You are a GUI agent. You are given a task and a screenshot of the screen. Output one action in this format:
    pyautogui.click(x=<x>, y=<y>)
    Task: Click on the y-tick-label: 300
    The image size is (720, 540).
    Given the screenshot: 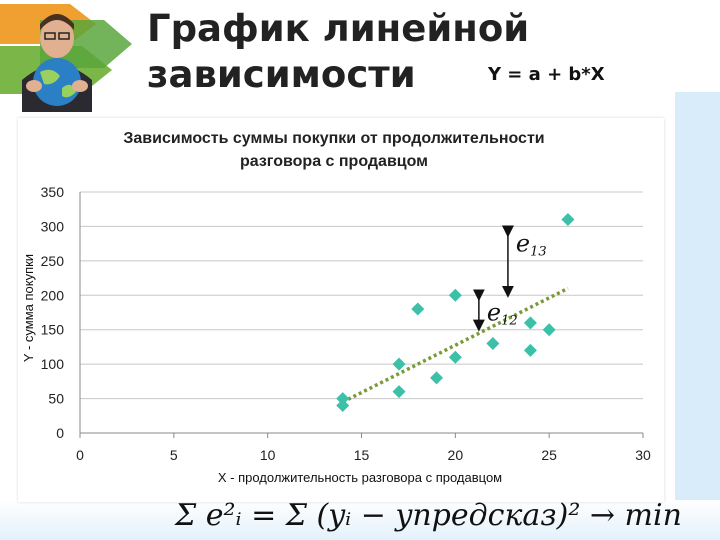 What is the action you would take?
    pyautogui.click(x=53, y=226)
    